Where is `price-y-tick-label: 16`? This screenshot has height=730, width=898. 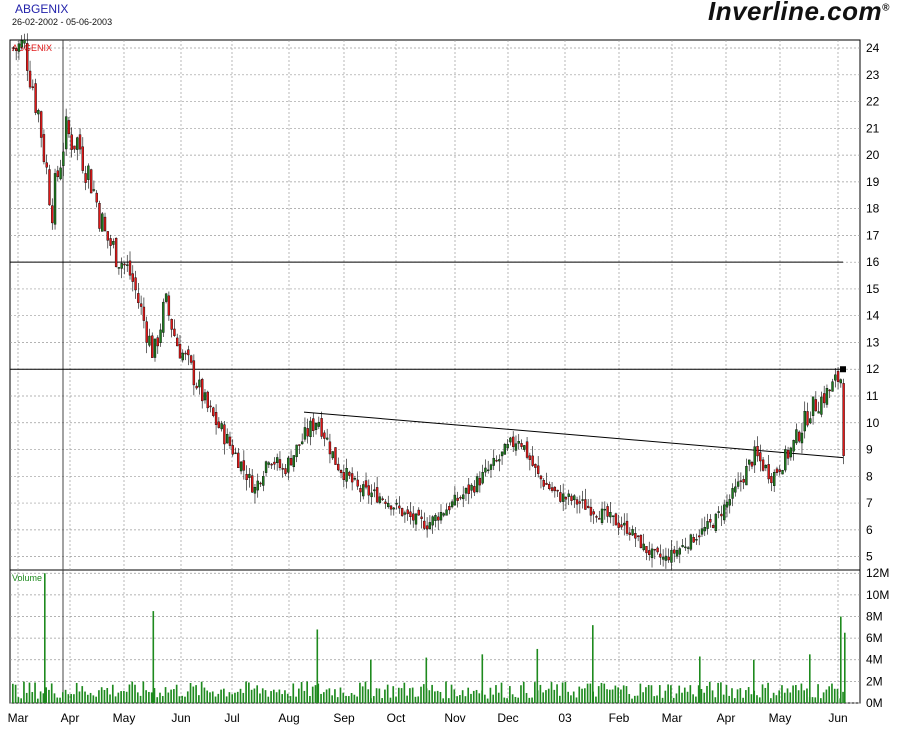 price-y-tick-label: 16 is located at coordinates (873, 262).